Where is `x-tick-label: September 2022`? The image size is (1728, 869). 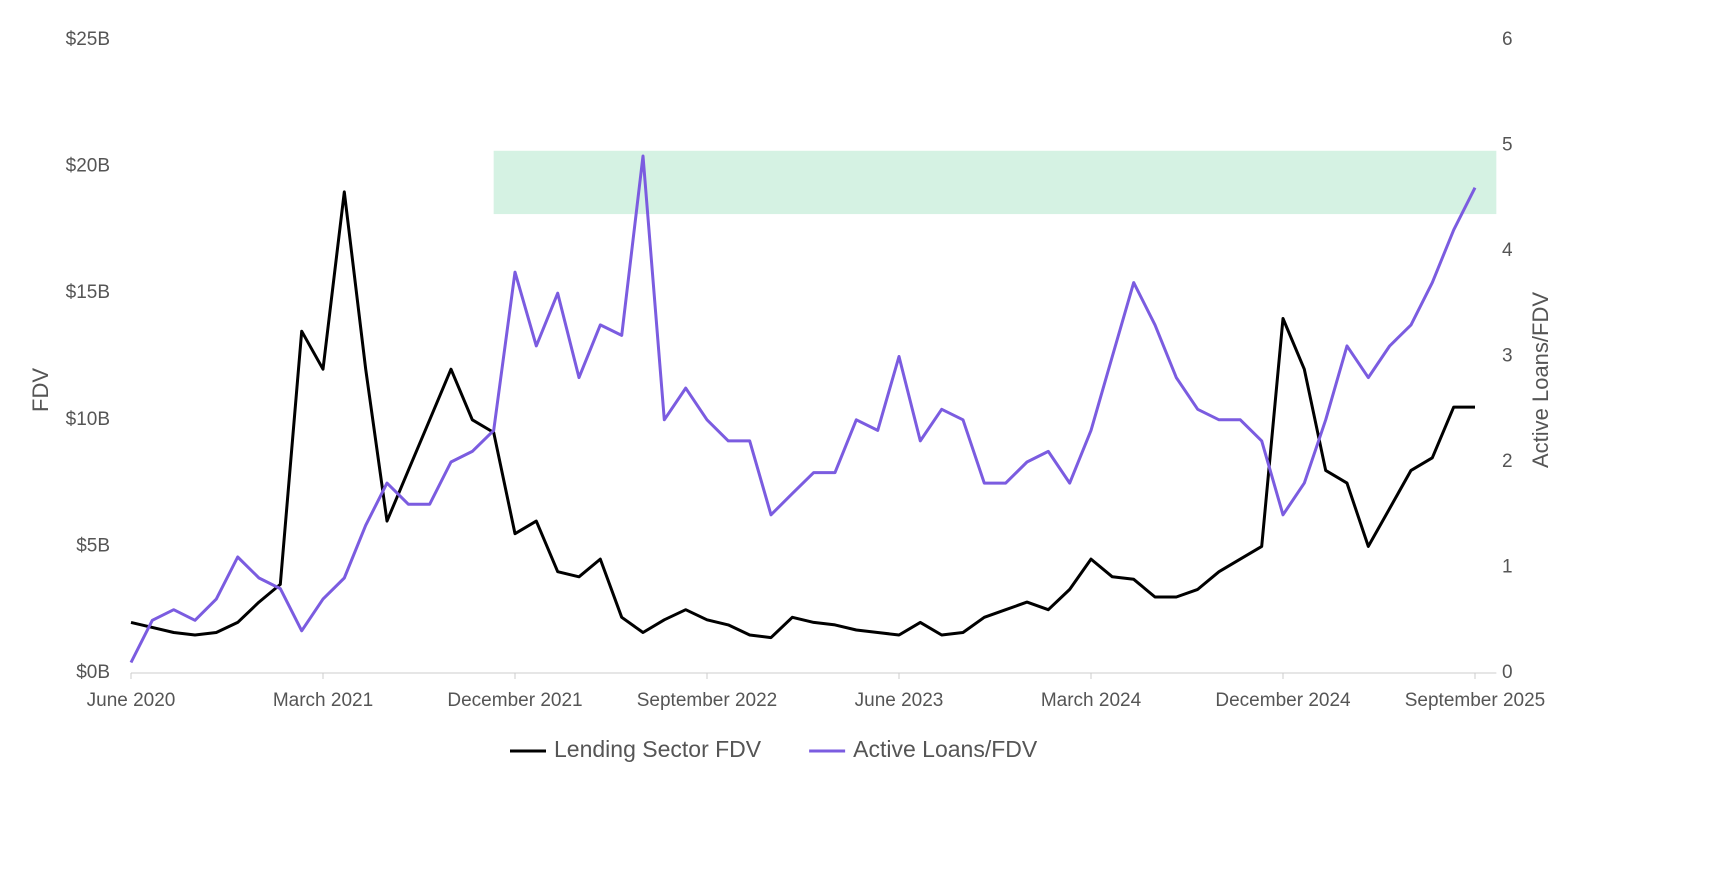
x-tick-label: September 2022 is located at coordinates (707, 700).